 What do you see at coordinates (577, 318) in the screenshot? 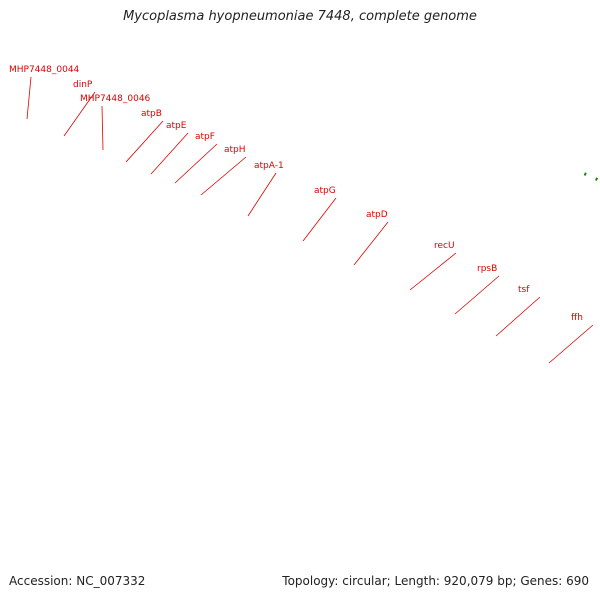
I see `gene-label: ffh` at bounding box center [577, 318].